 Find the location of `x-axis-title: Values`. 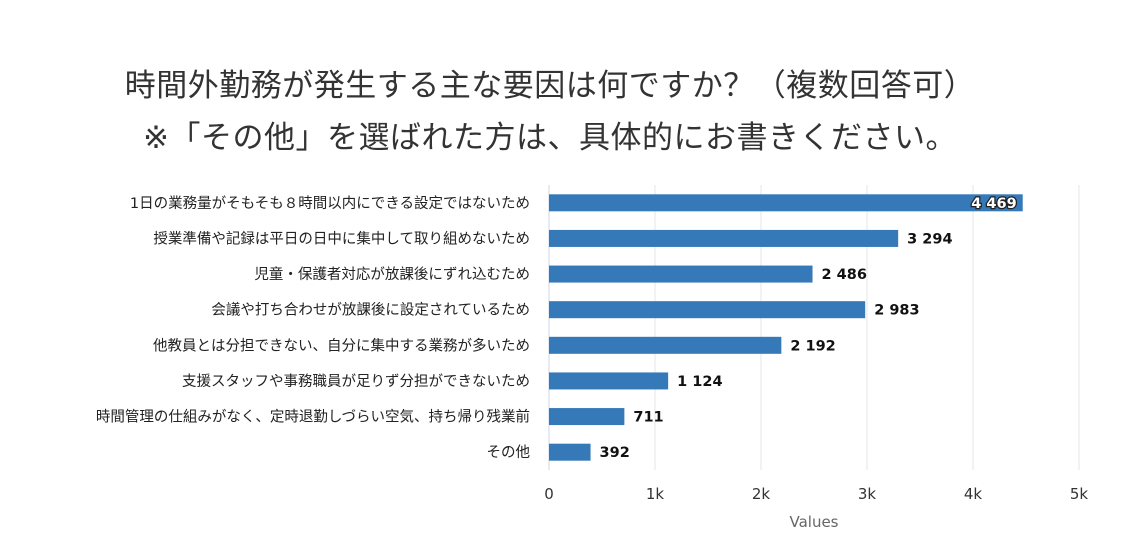

x-axis-title: Values is located at coordinates (813, 522).